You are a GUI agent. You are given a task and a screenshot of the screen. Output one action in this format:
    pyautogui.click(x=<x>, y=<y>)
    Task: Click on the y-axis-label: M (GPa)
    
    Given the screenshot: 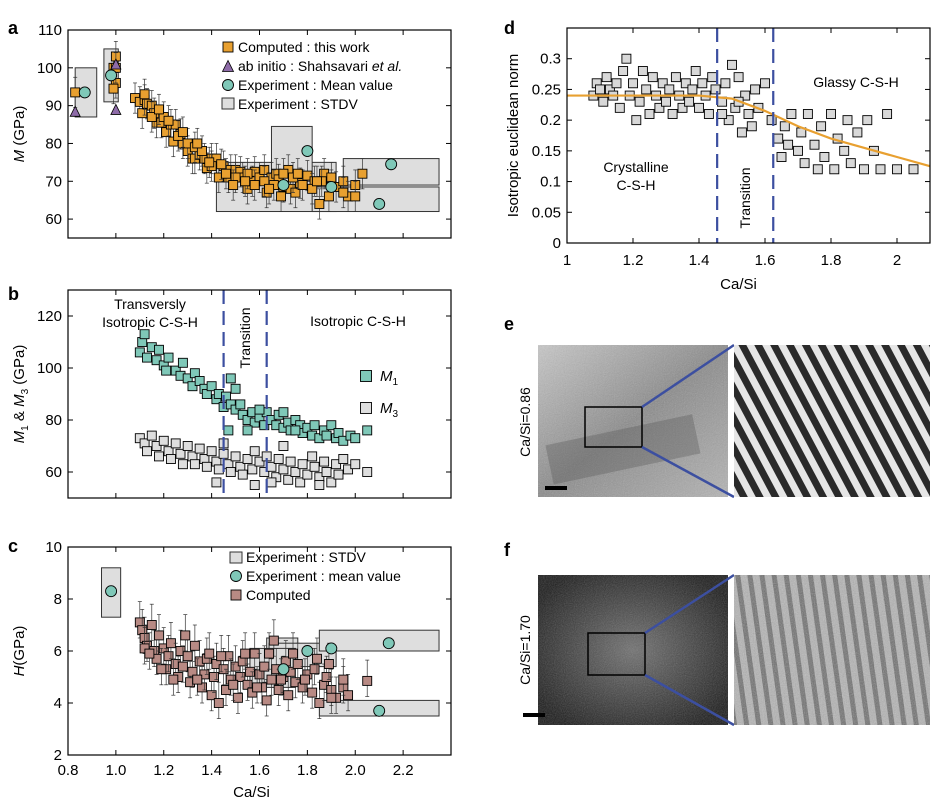 What is the action you would take?
    pyautogui.click(x=19, y=134)
    